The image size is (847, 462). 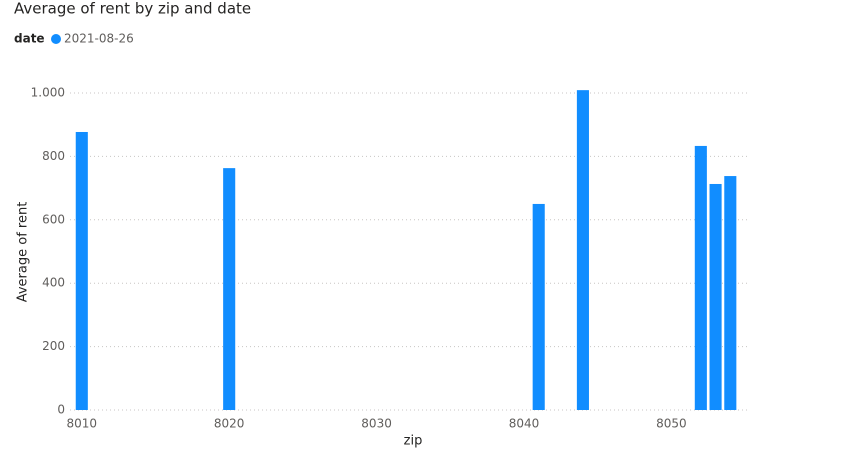 What do you see at coordinates (53, 283) in the screenshot?
I see `y-tick-label: 400` at bounding box center [53, 283].